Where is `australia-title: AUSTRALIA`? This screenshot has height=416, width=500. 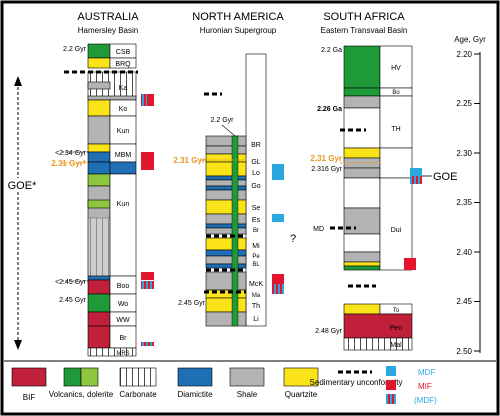
australia-title: AUSTRALIA is located at coordinates (108, 17).